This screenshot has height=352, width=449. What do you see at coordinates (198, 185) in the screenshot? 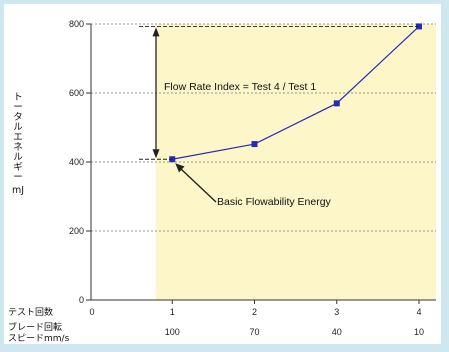
I see `bfe-arrow-shaft` at bounding box center [198, 185].